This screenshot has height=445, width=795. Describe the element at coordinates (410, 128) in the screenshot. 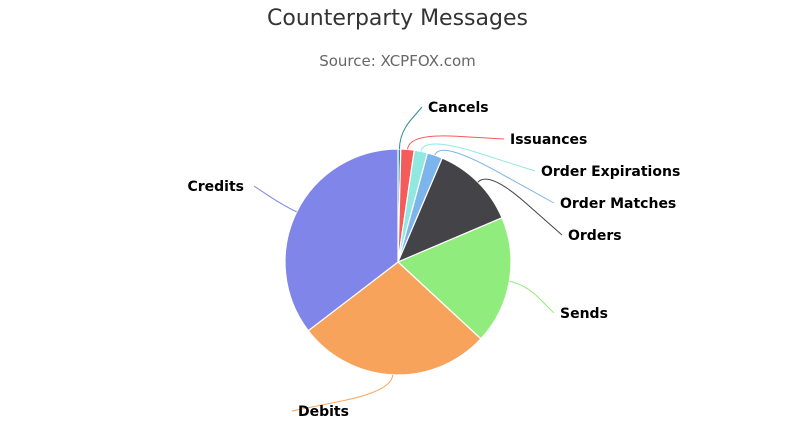

I see `connector-cancels` at that location.